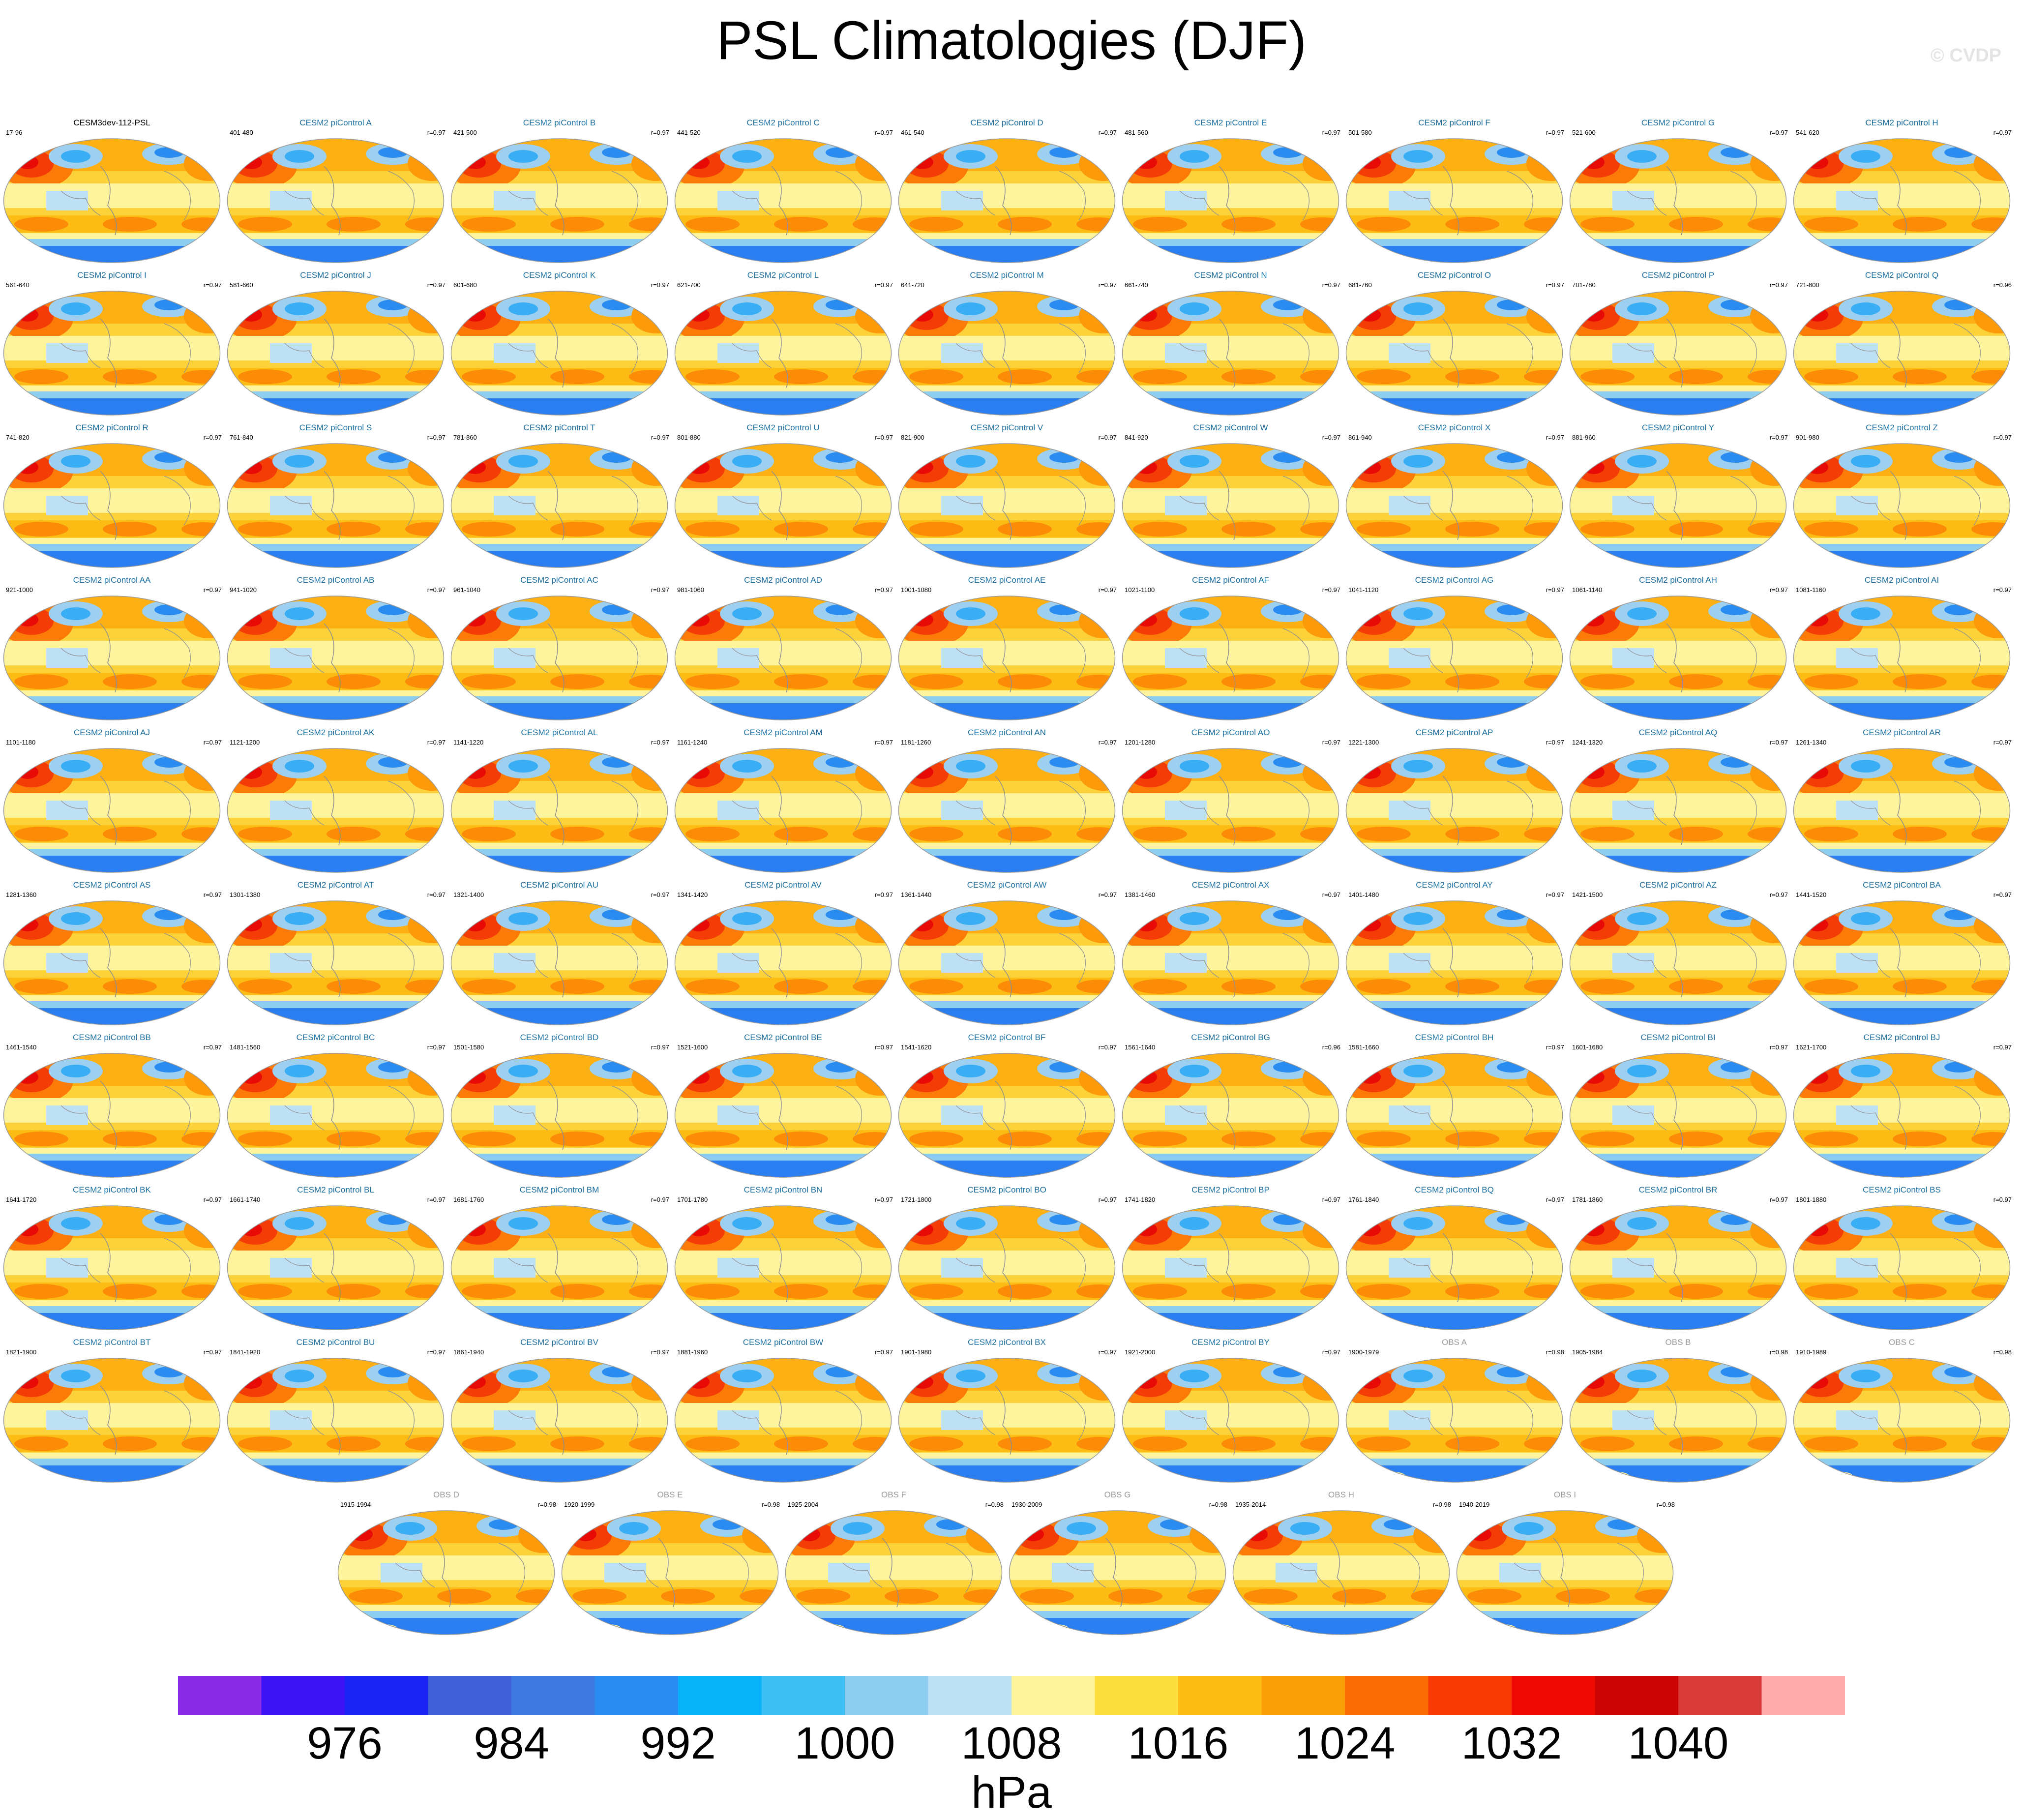 This screenshot has height=1820, width=2023. Describe the element at coordinates (1511, 1743) in the screenshot. I see `colorbar-tick-label: 1032` at that location.